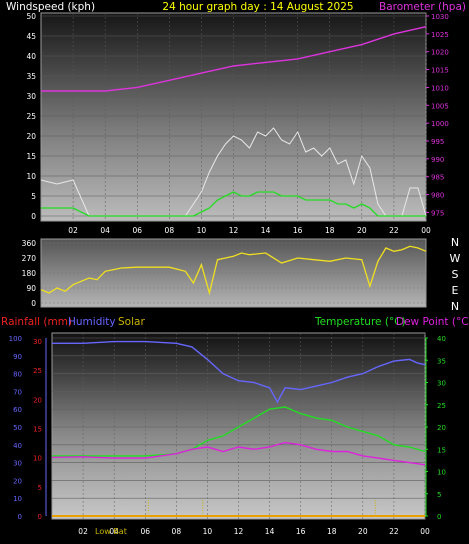 Image resolution: width=469 pixels, height=544 pixels. Describe the element at coordinates (332, 531) in the screenshot. I see `temperature-x-tick-label: 18` at that location.